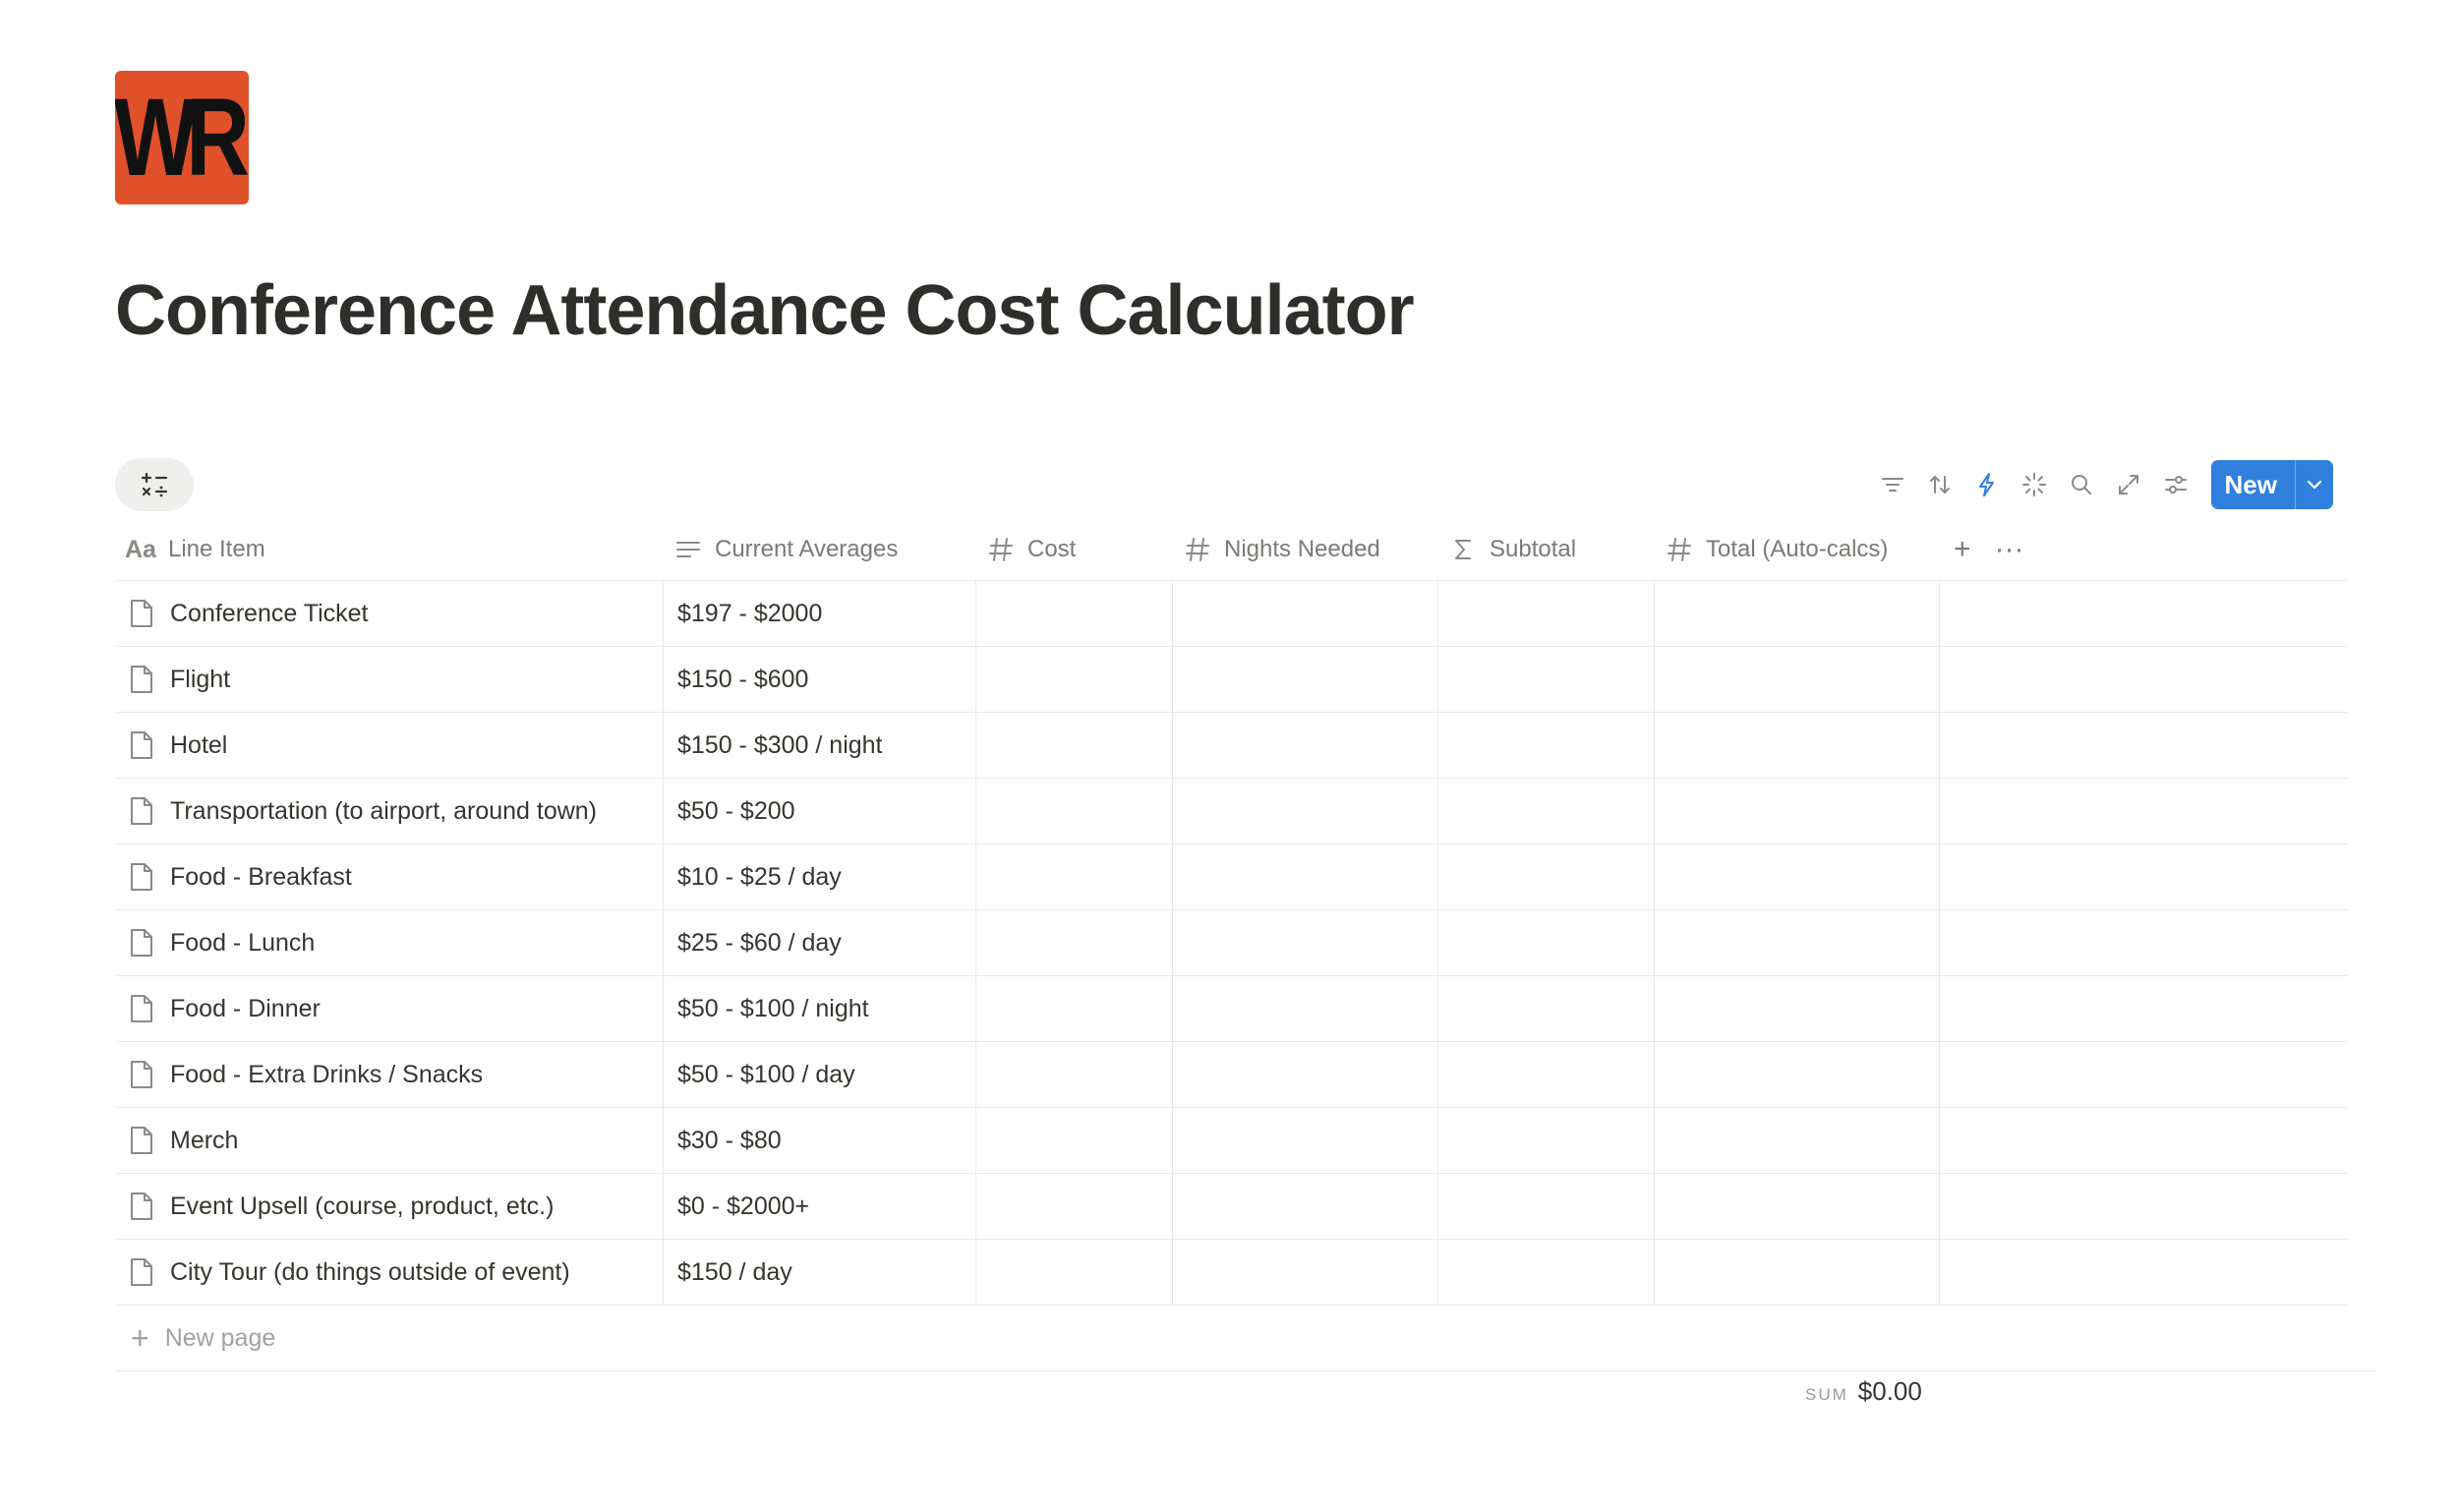  I want to click on cell-line-item: Event Upsell (course, product, etc.), so click(389, 1206).